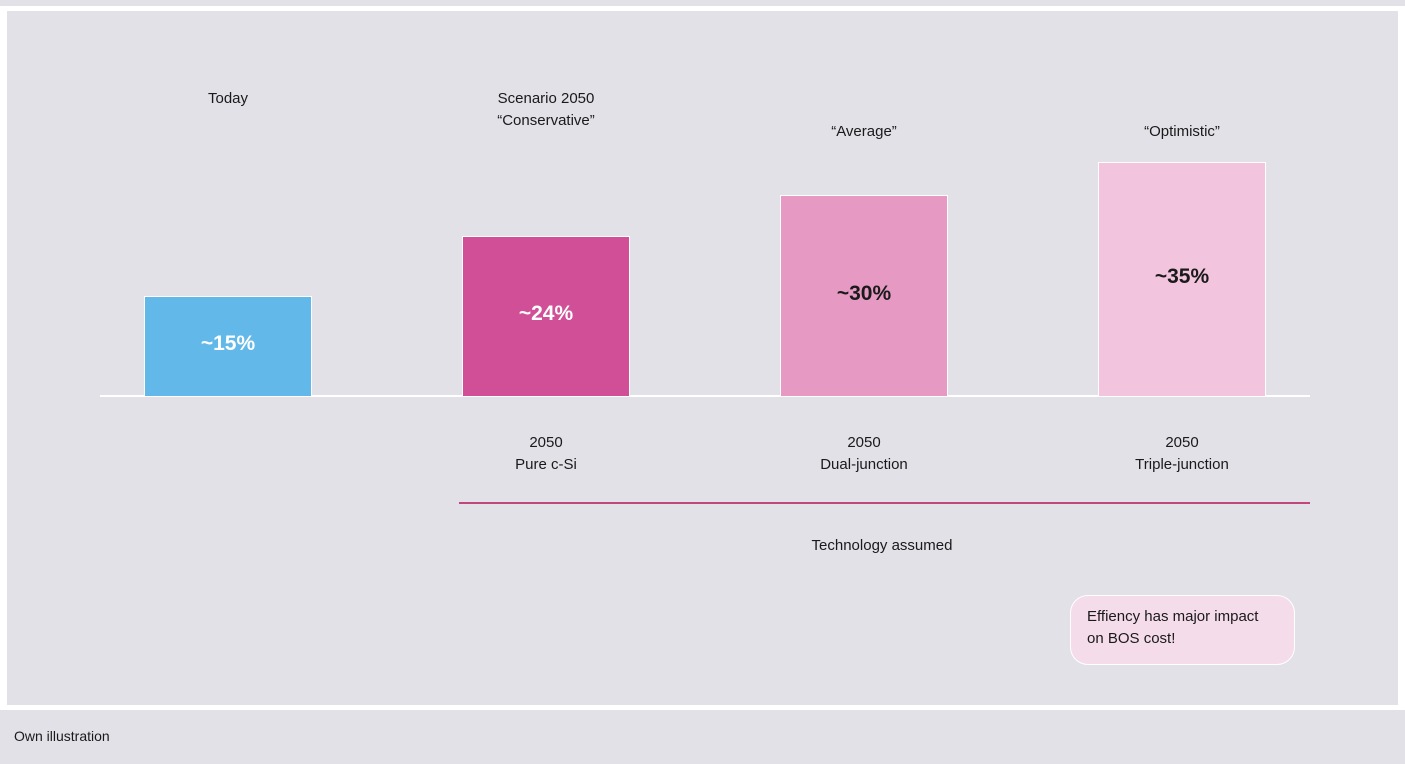 The width and height of the screenshot is (1405, 764). Describe the element at coordinates (546, 453) in the screenshot. I see `technology-label: 2050 Pure c-Si` at that location.